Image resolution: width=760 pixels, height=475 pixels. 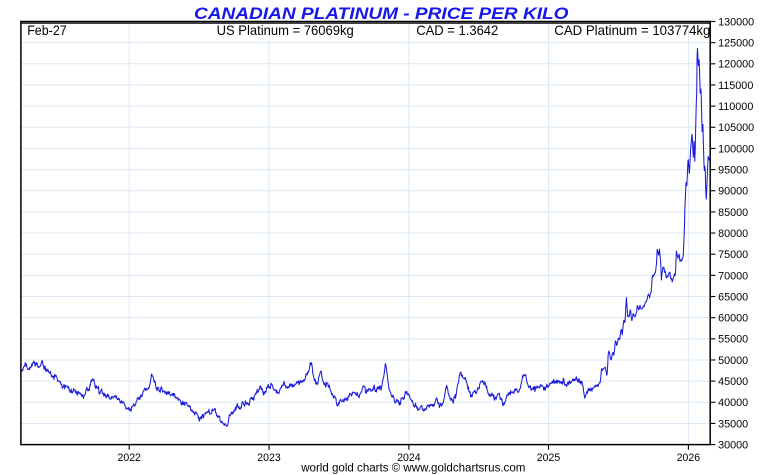 What do you see at coordinates (548, 458) in the screenshot?
I see `svg-text: 2025` at bounding box center [548, 458].